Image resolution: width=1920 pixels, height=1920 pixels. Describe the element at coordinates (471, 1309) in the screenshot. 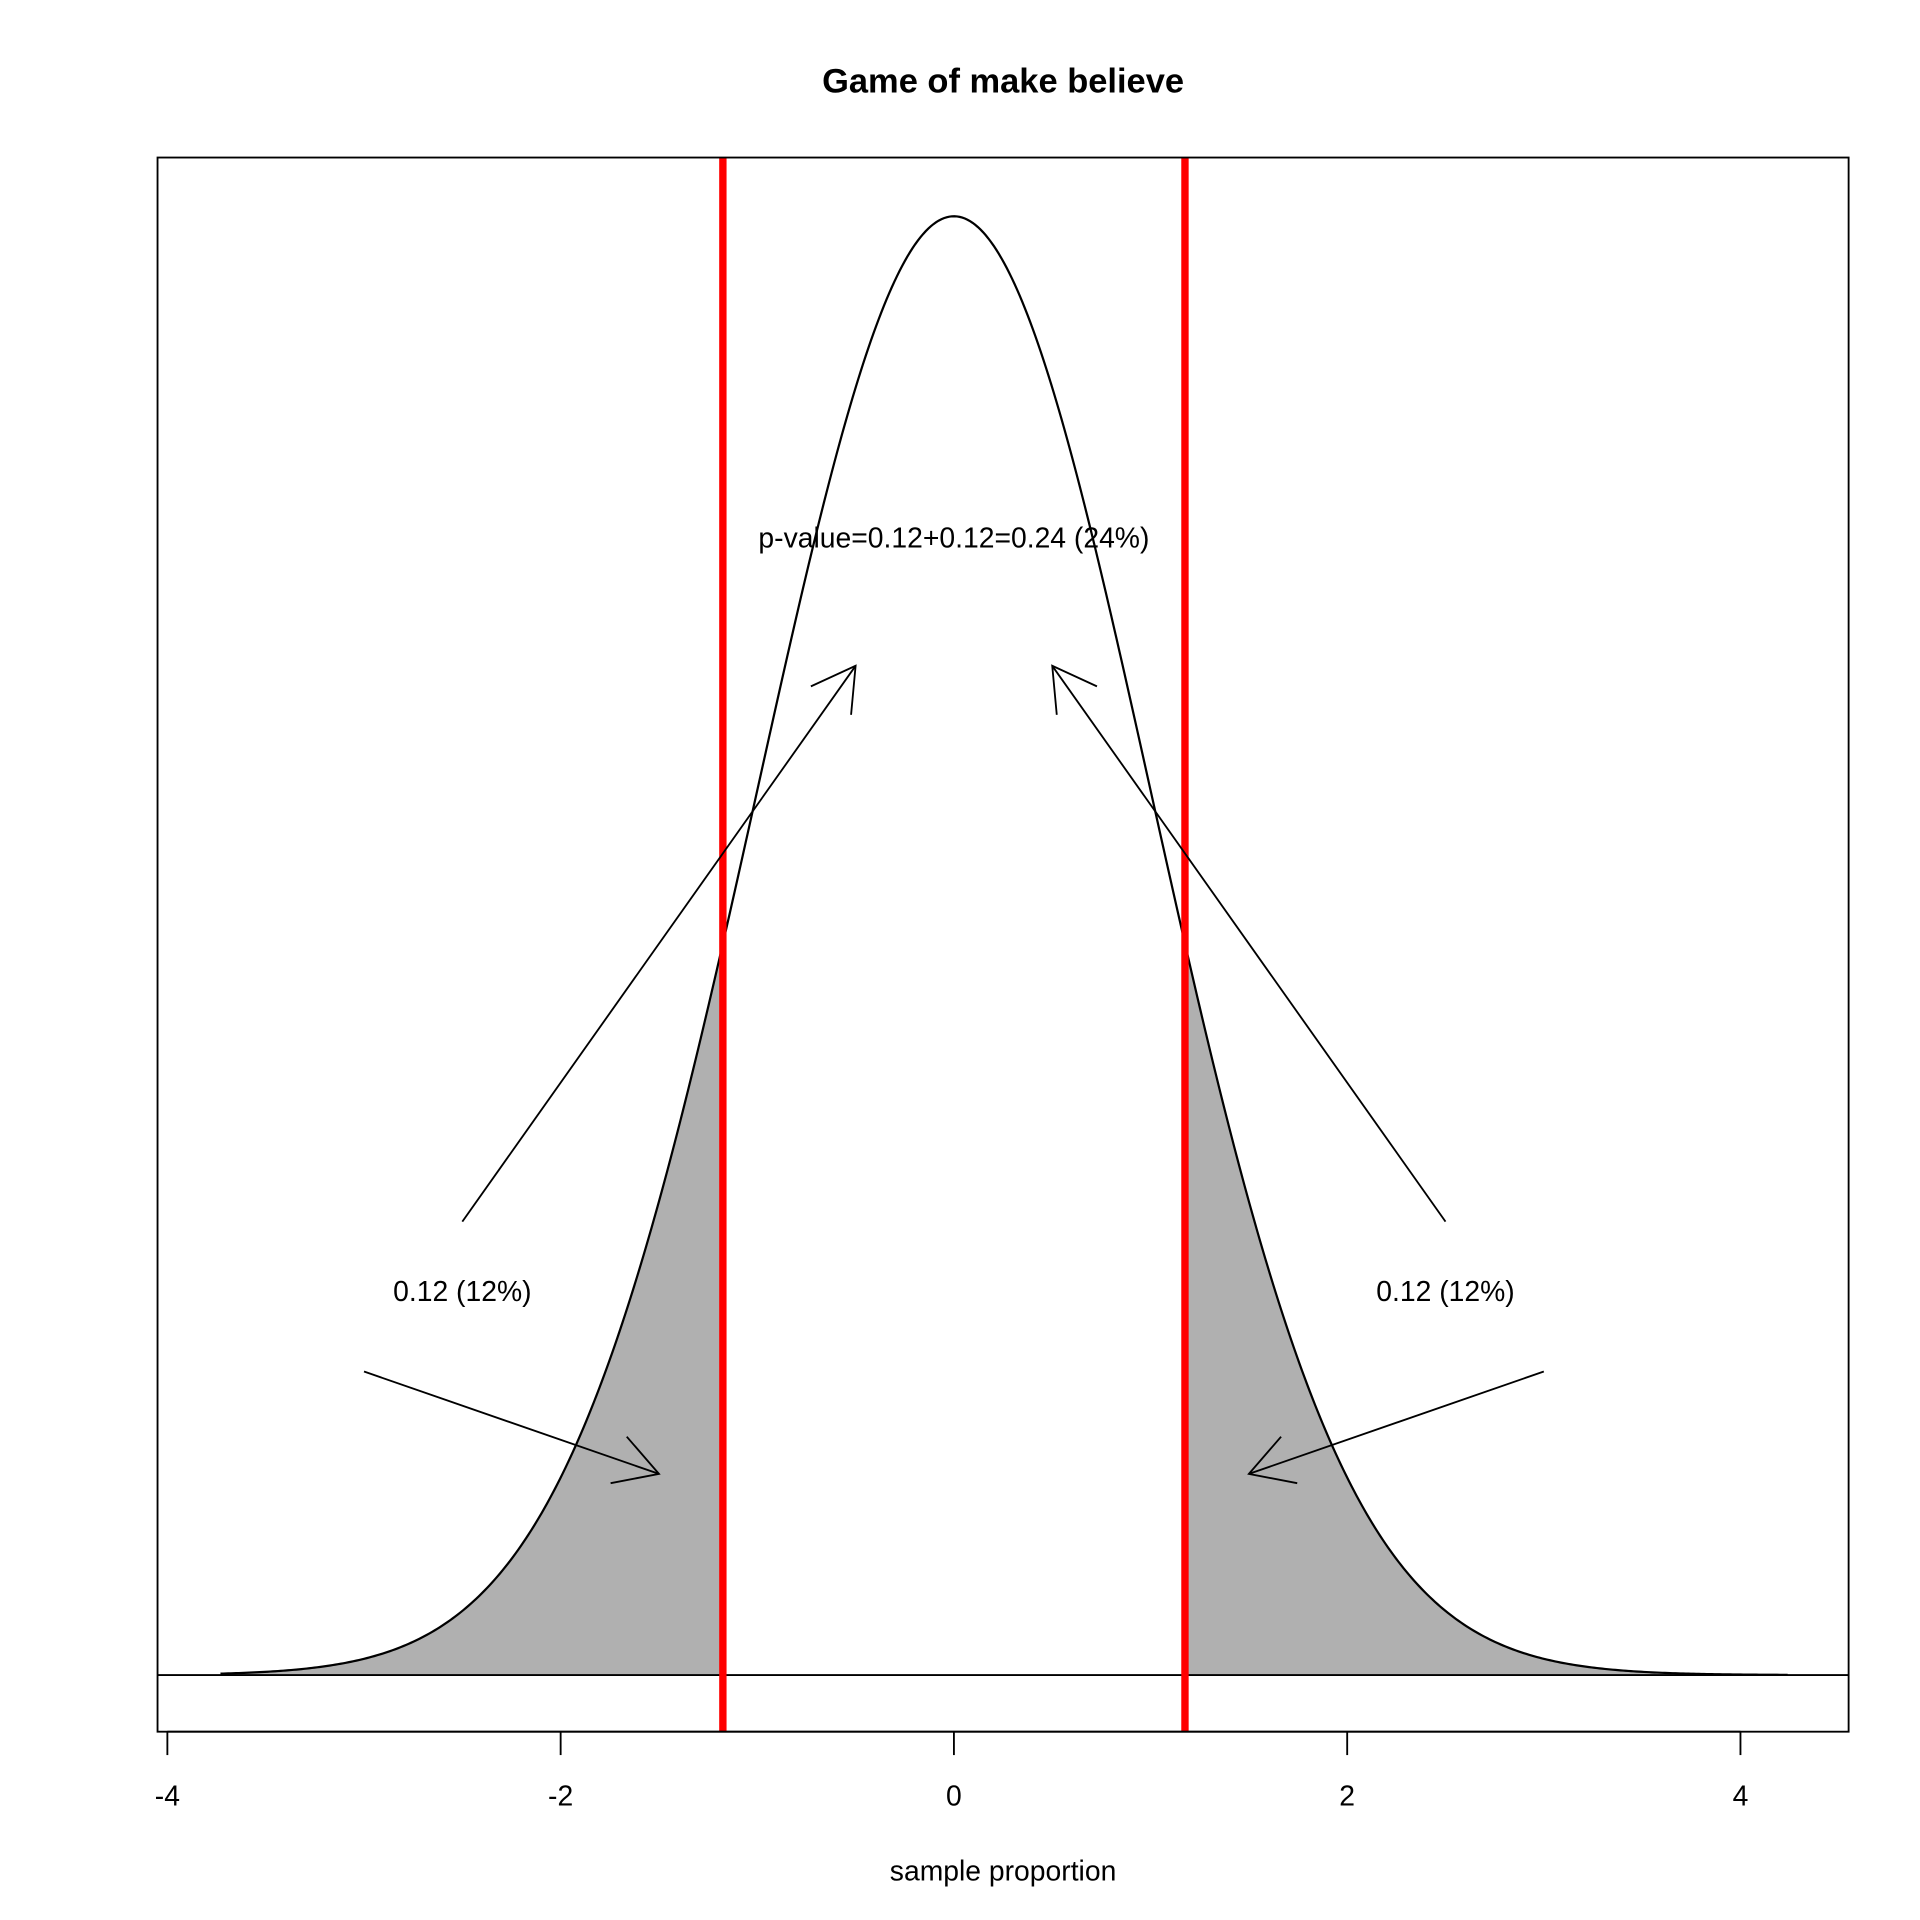

I see `shaded-left-tail` at that location.